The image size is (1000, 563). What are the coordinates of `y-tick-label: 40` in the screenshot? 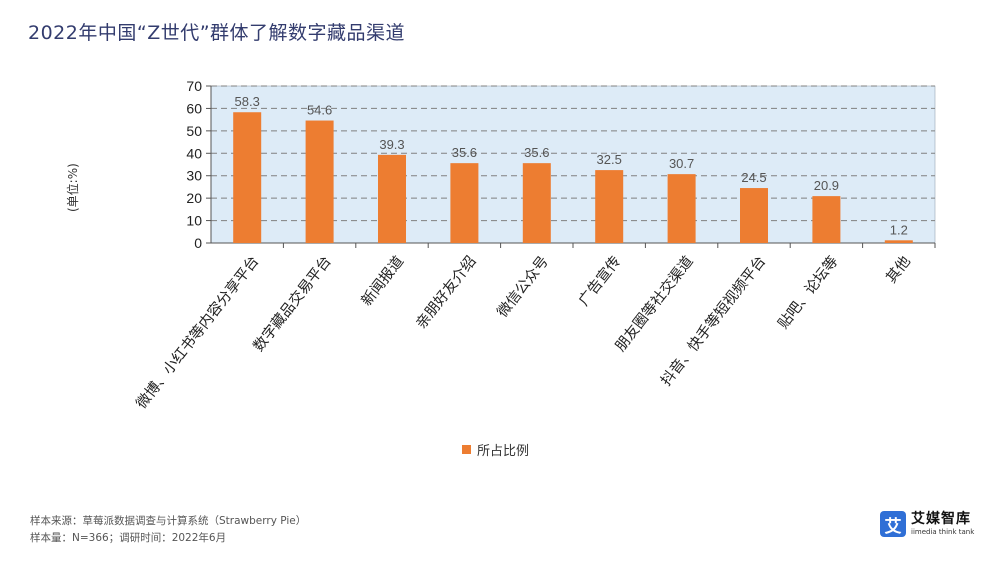 It's located at (194, 153).